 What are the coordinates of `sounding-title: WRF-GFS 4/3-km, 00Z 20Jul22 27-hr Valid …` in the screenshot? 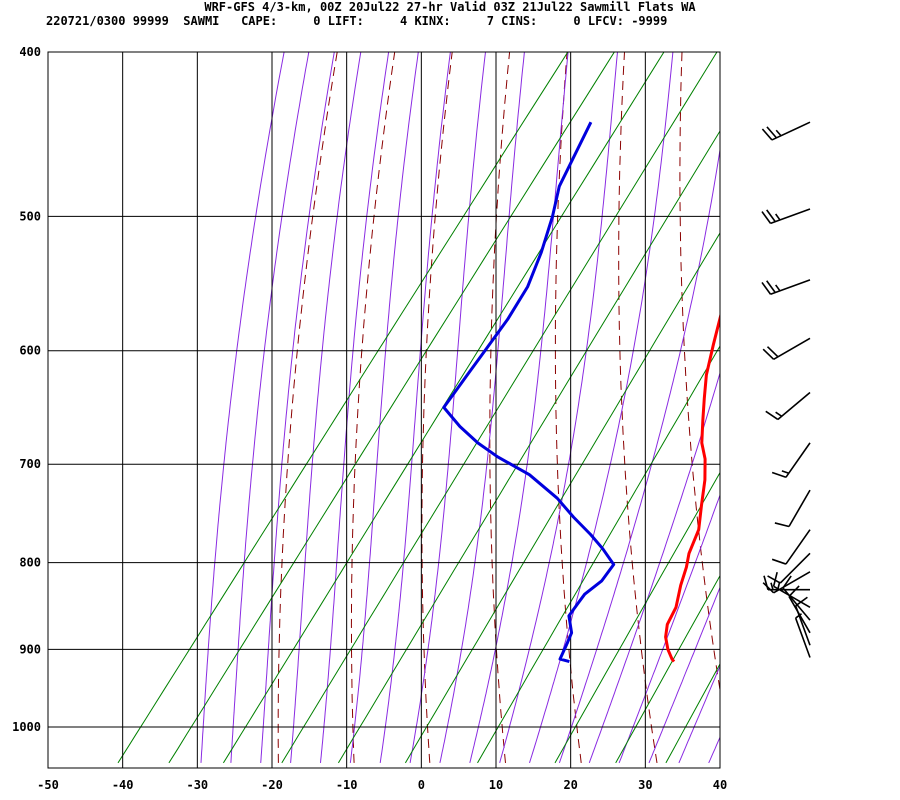 It's located at (450, 7).